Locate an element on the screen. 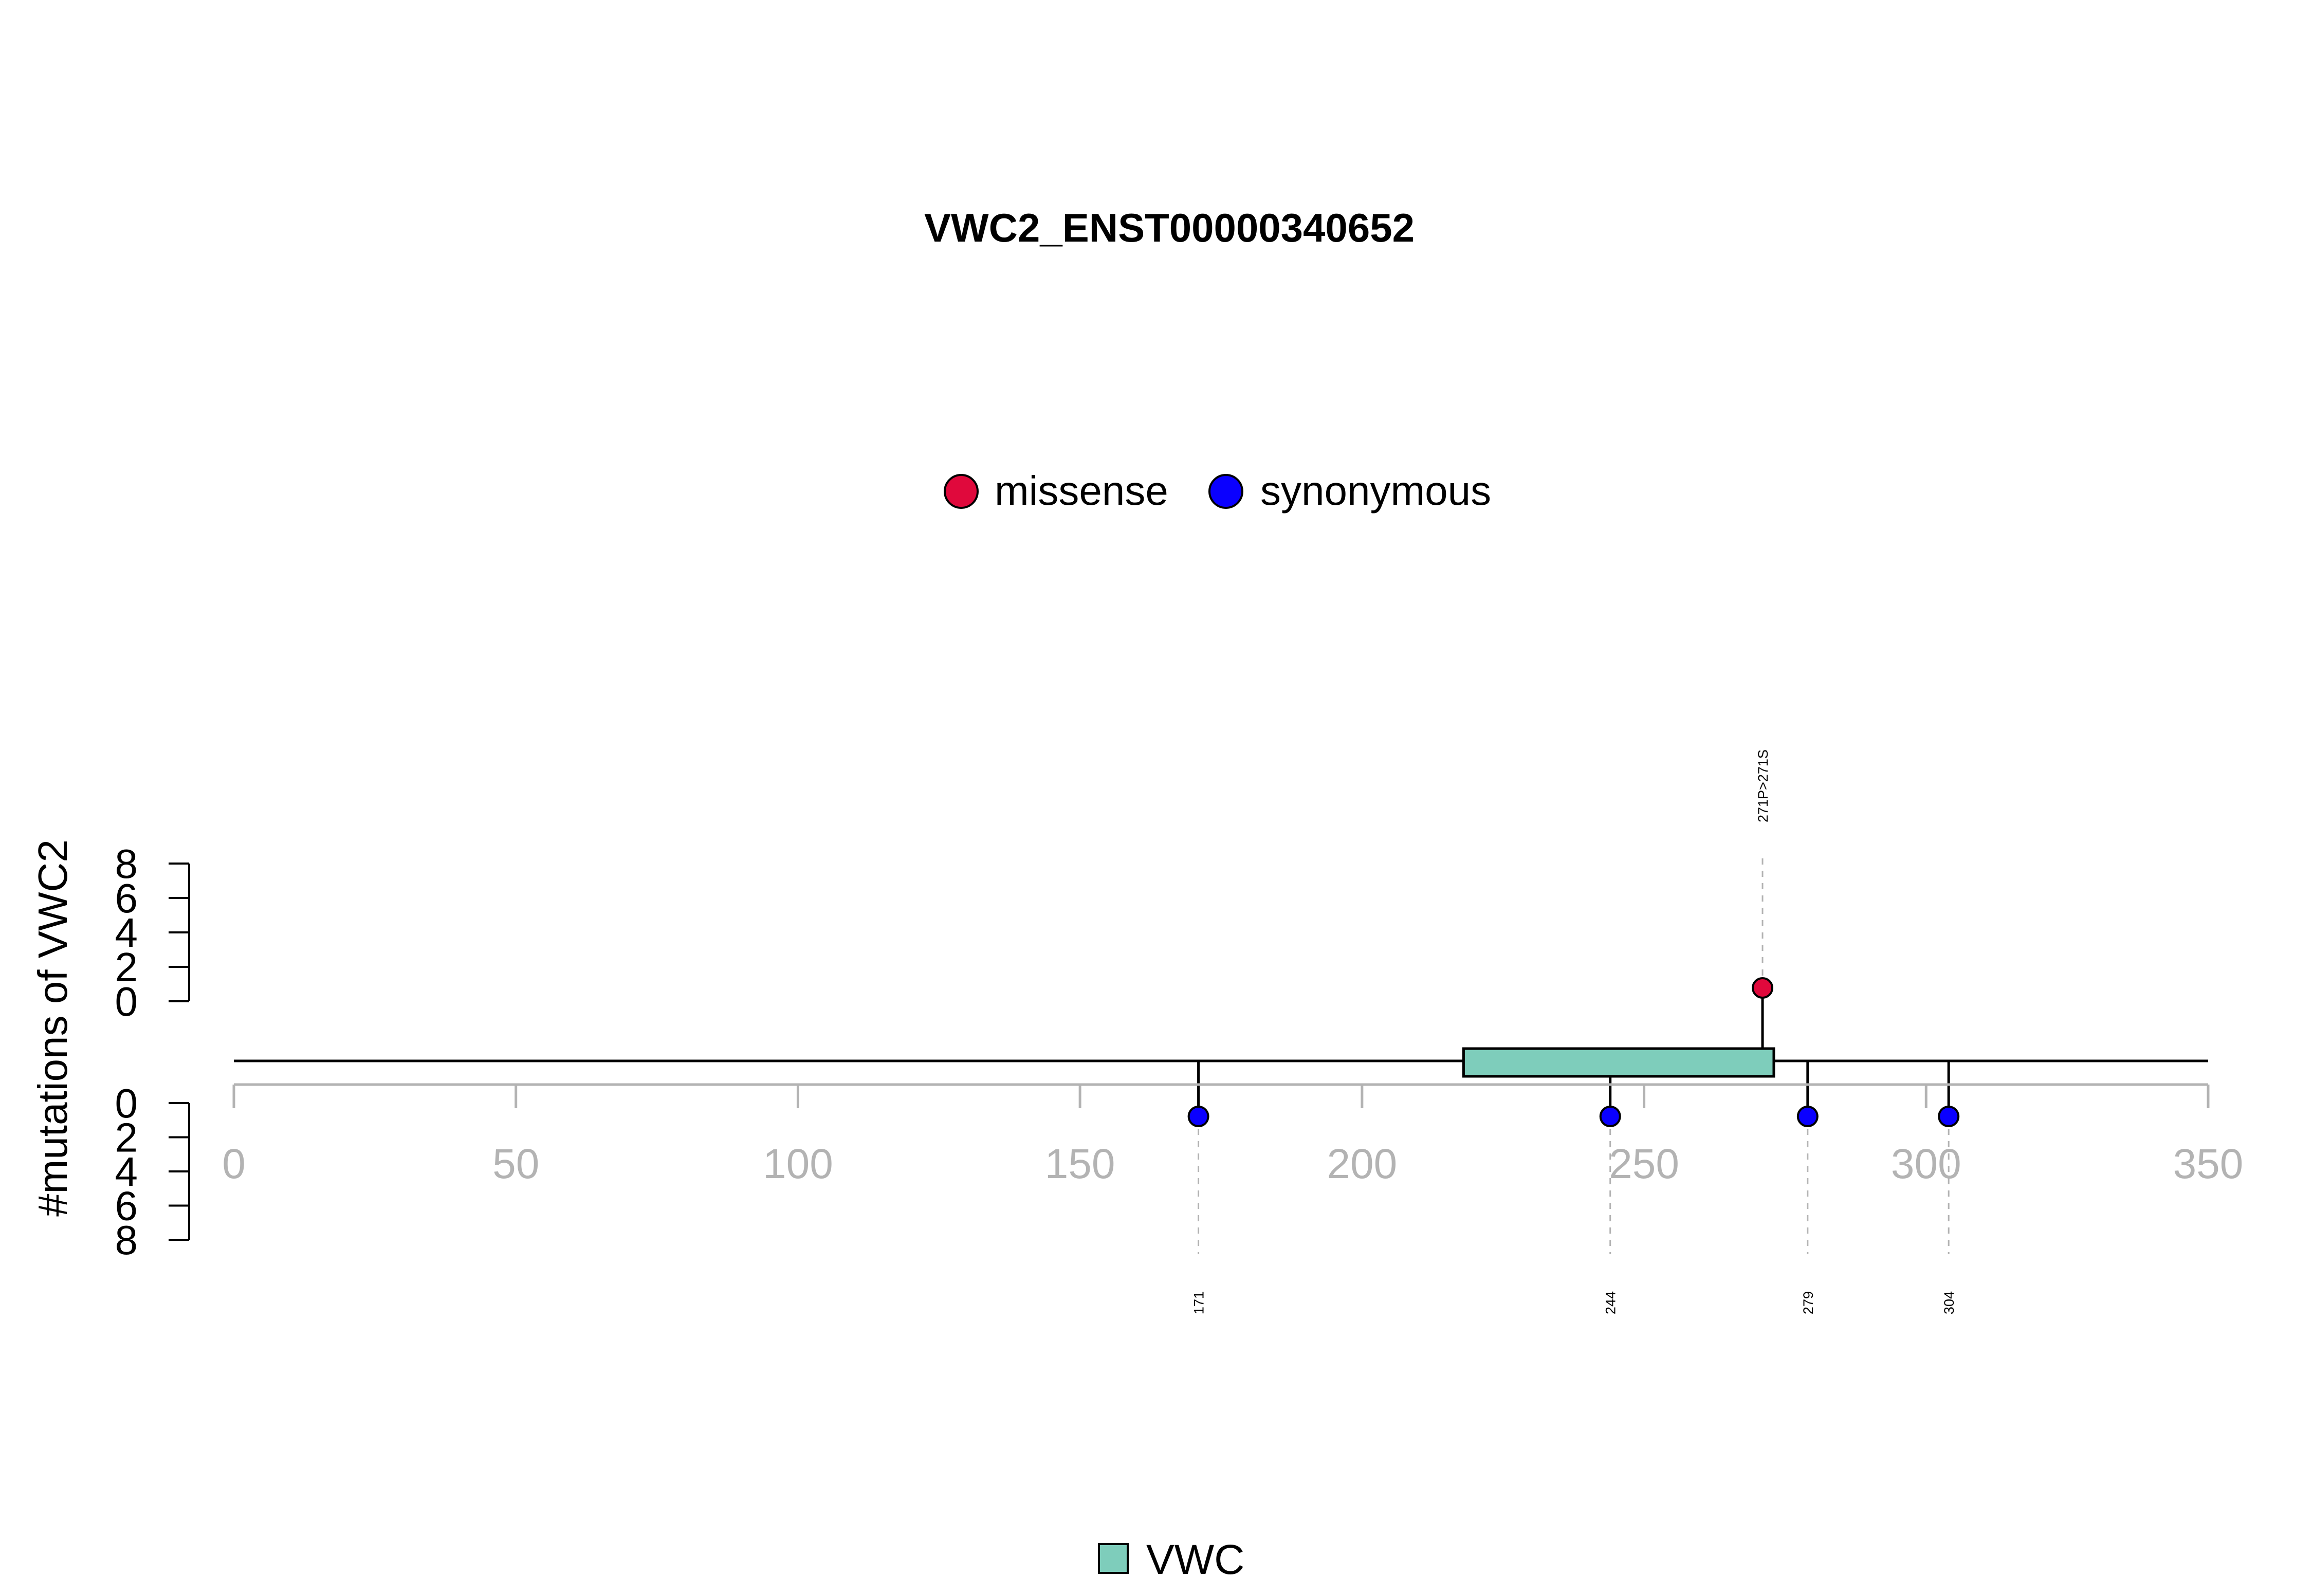 The width and height of the screenshot is (2313, 1596). x-tick-label: 300 is located at coordinates (1926, 1164).